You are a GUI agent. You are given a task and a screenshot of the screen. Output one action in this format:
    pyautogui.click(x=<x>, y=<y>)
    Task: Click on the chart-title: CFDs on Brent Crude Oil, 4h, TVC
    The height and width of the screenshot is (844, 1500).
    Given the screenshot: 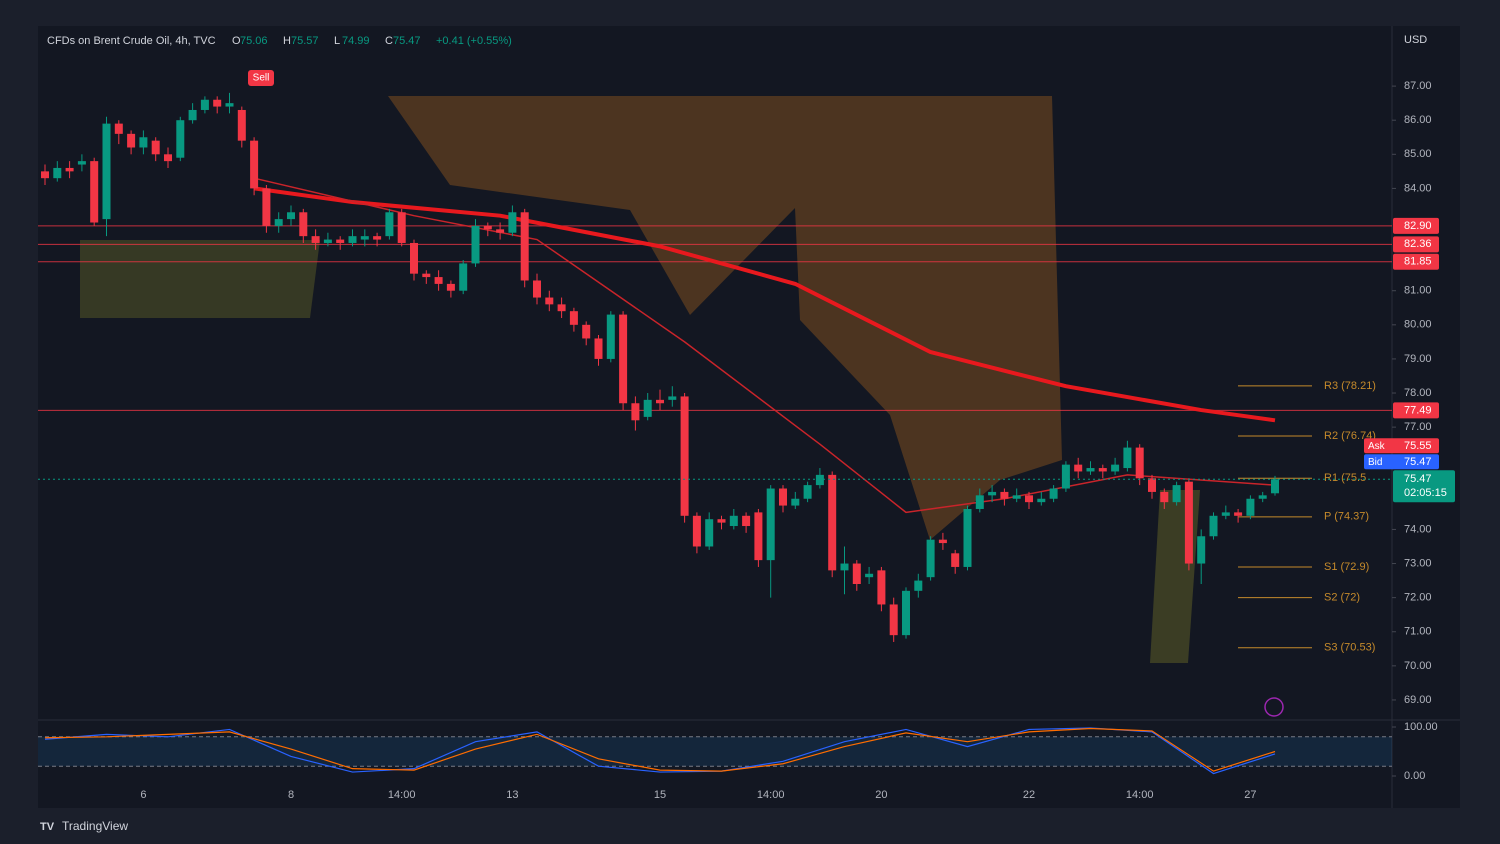 What is the action you would take?
    pyautogui.click(x=131, y=41)
    